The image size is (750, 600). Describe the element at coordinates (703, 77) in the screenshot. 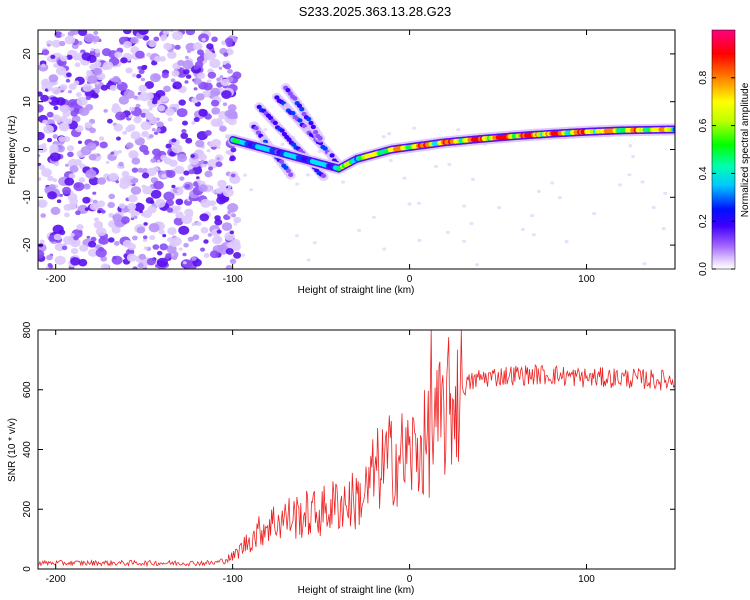

I see `colorbar-tick-label: 0.8` at that location.